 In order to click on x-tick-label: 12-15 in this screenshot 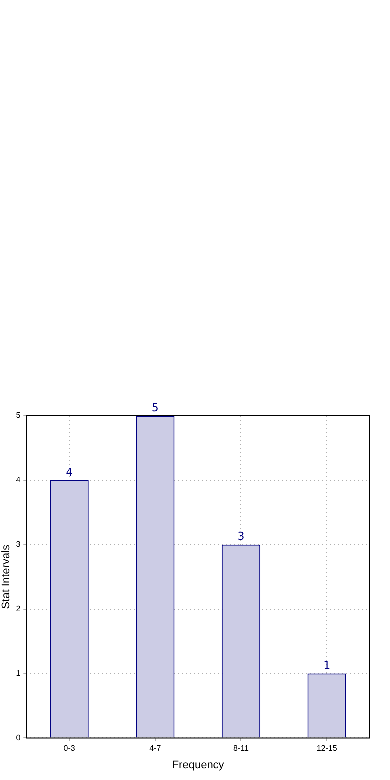, I will do `click(327, 749)`.